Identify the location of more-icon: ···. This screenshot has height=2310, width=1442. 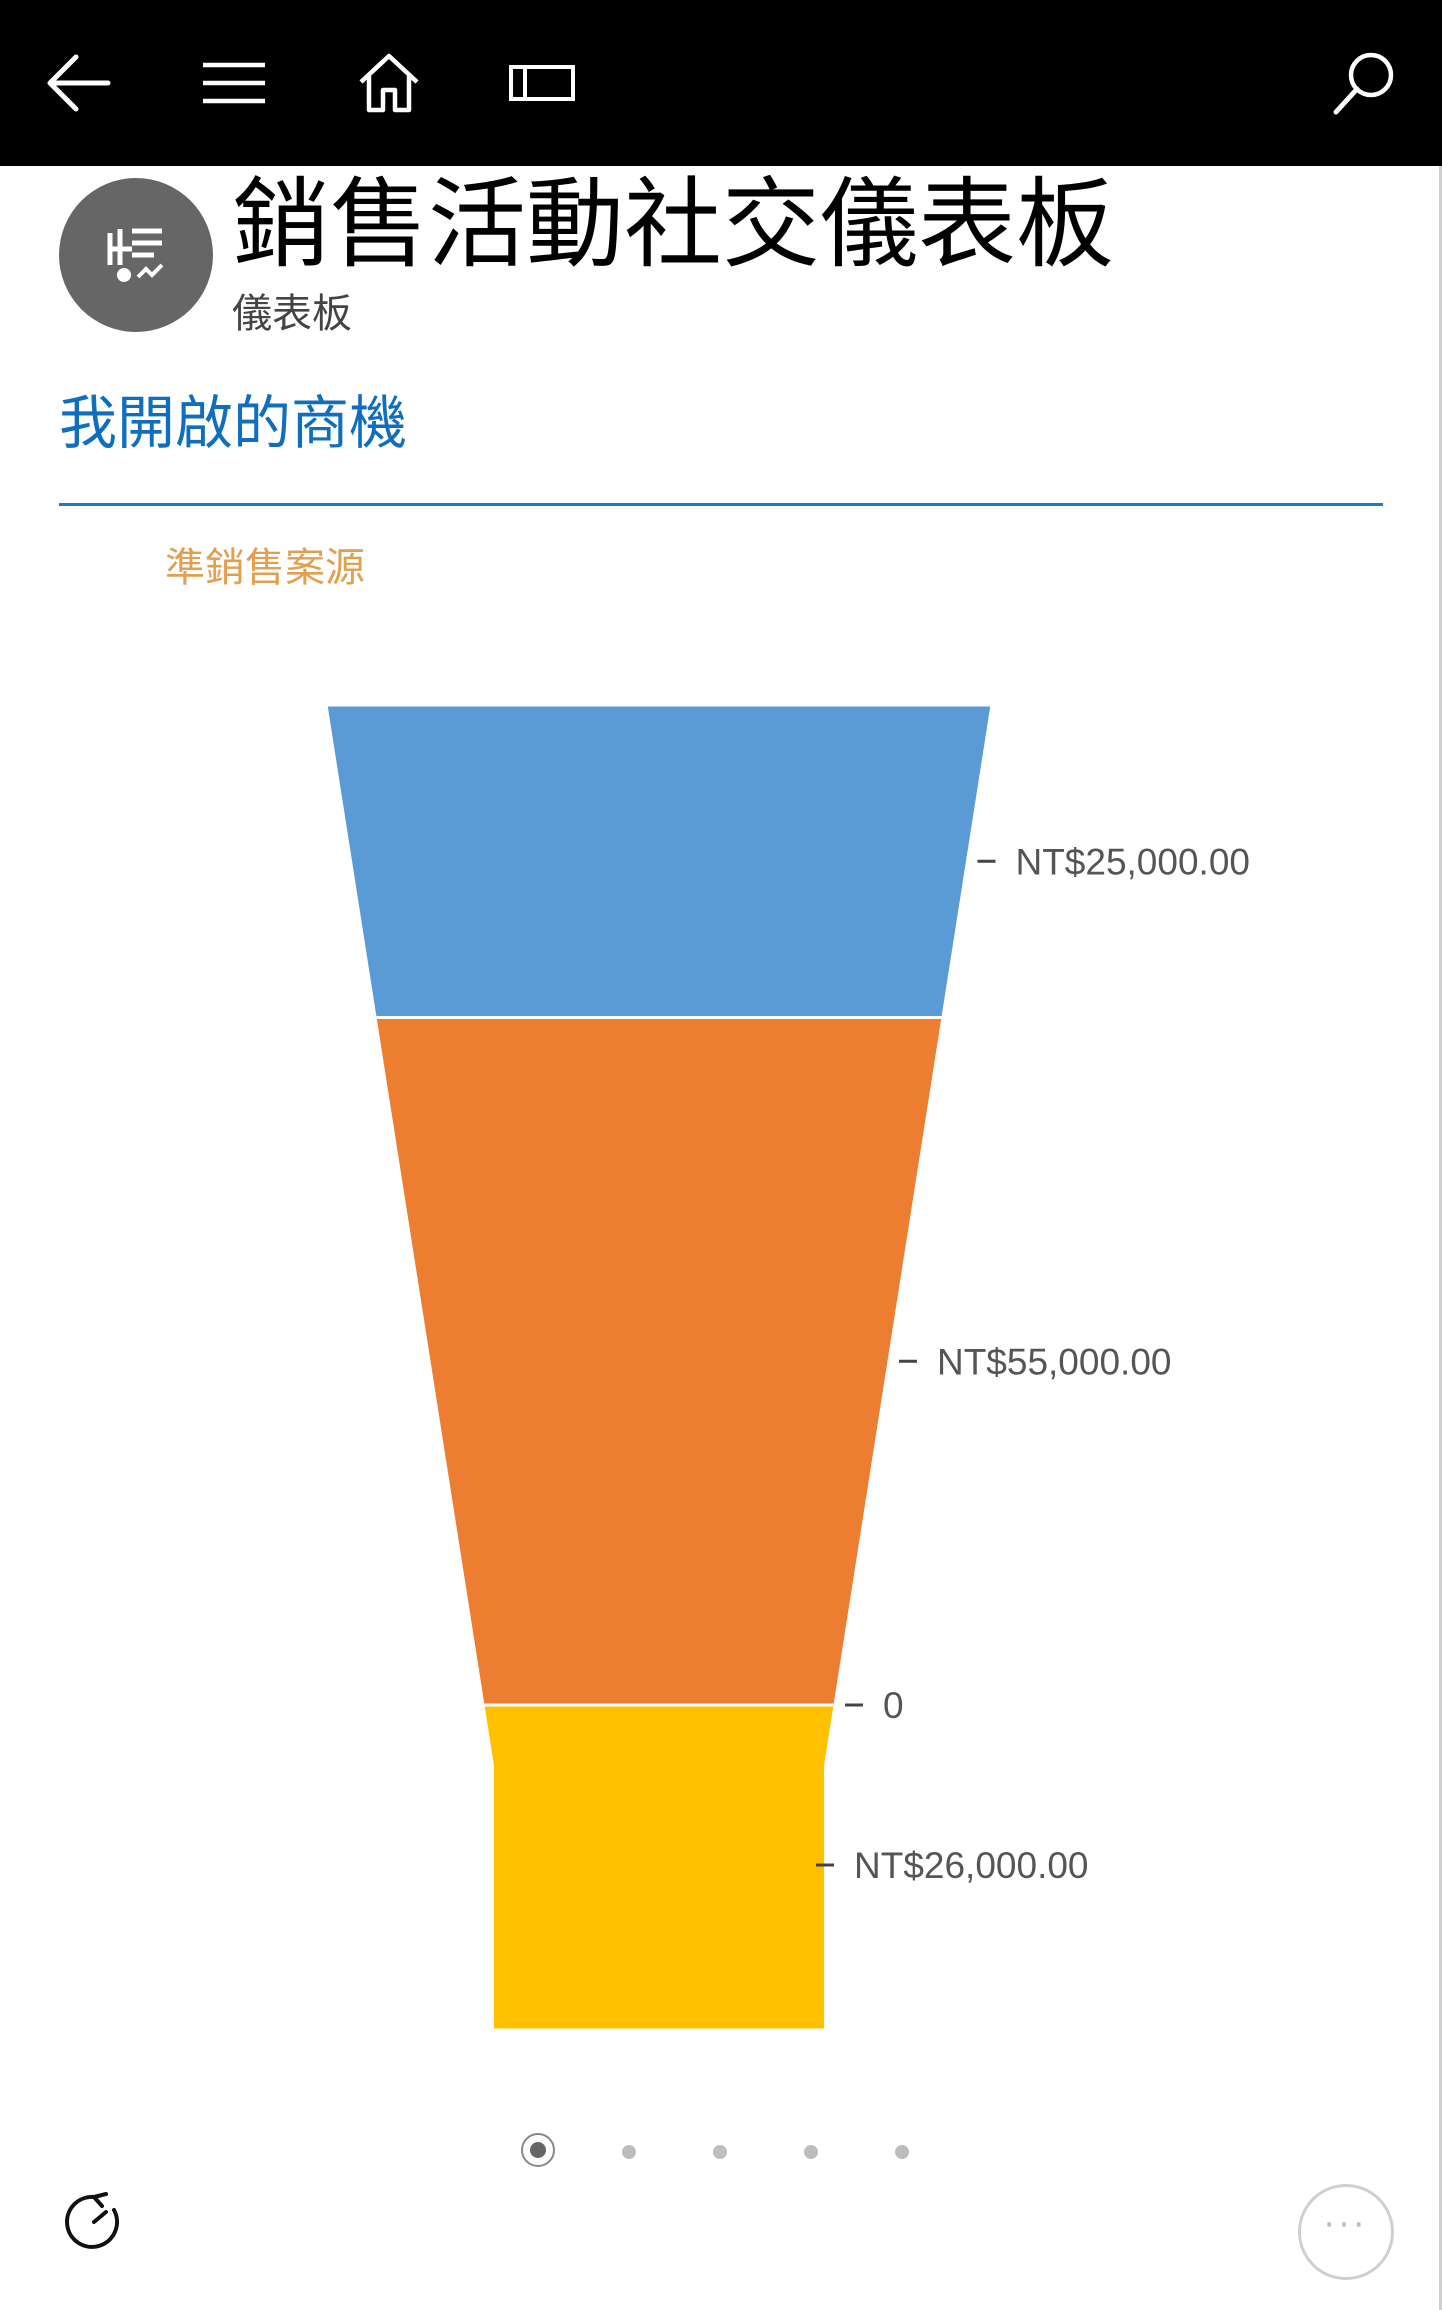
(1346, 2232).